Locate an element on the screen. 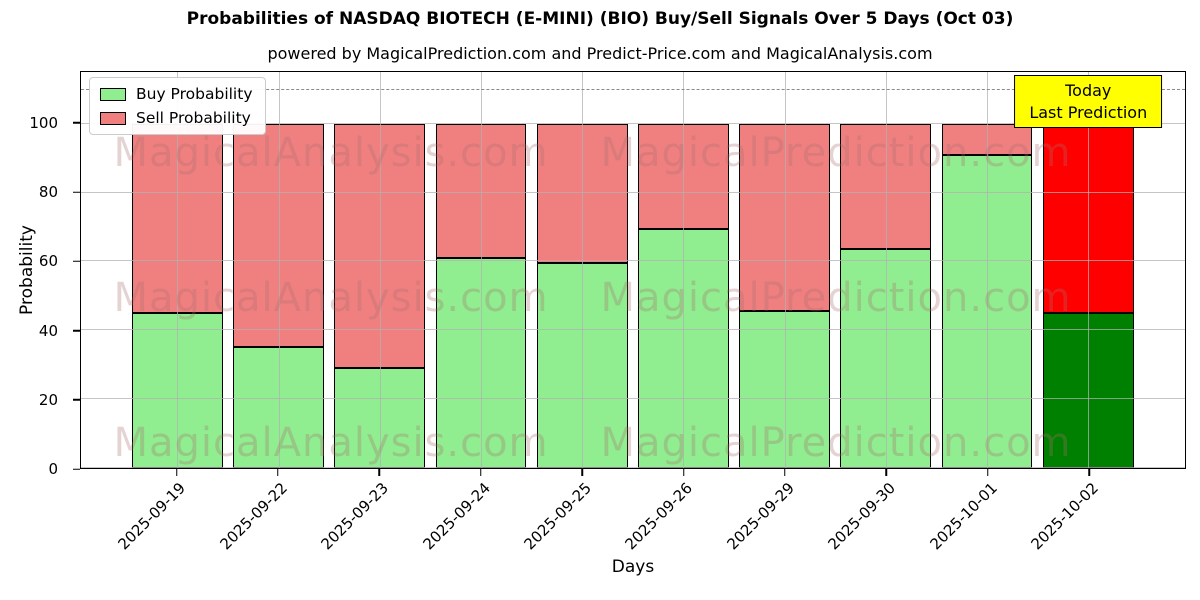 This screenshot has height=600, width=1200. buy-swatch-icon is located at coordinates (113, 94).